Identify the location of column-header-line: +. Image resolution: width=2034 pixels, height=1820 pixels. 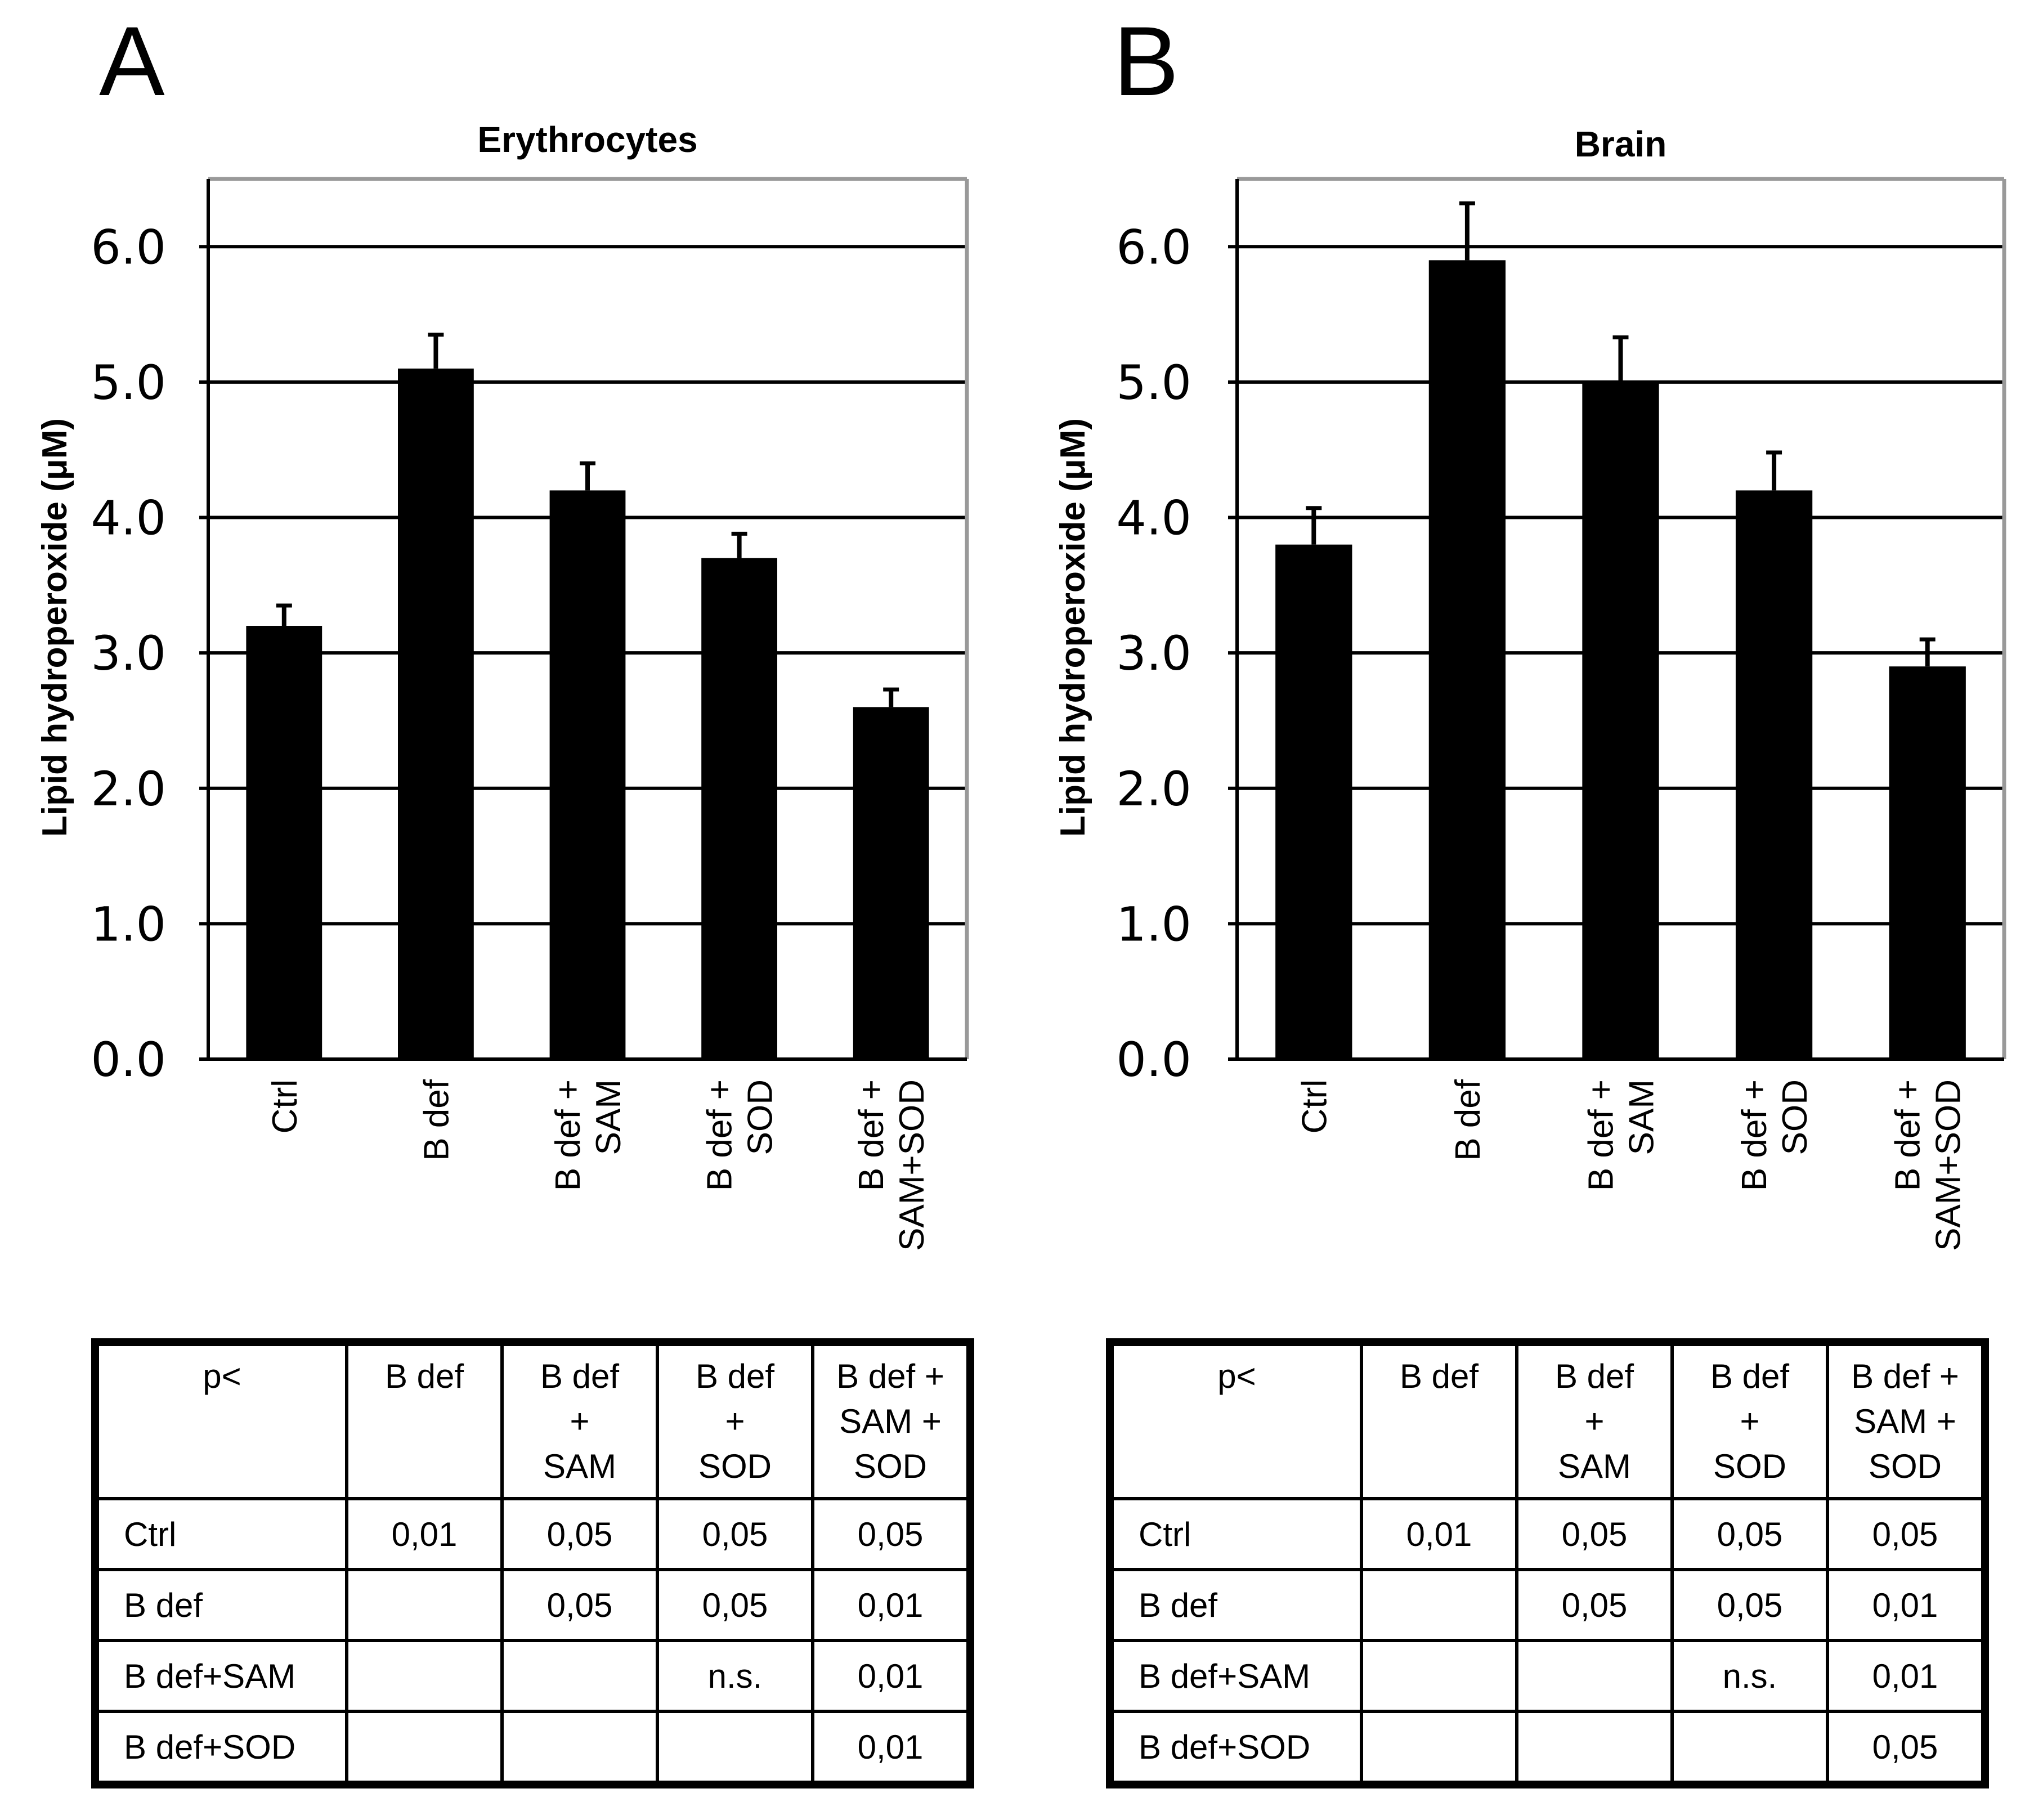
(580, 1421).